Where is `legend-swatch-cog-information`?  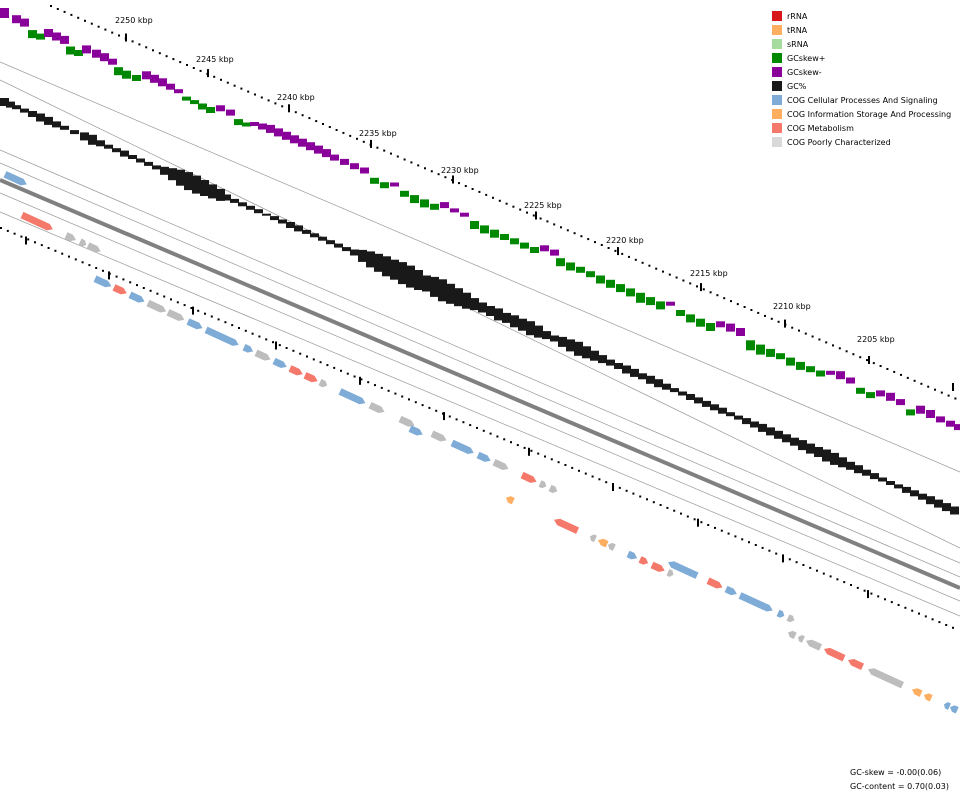
legend-swatch-cog-information is located at coordinates (777, 114).